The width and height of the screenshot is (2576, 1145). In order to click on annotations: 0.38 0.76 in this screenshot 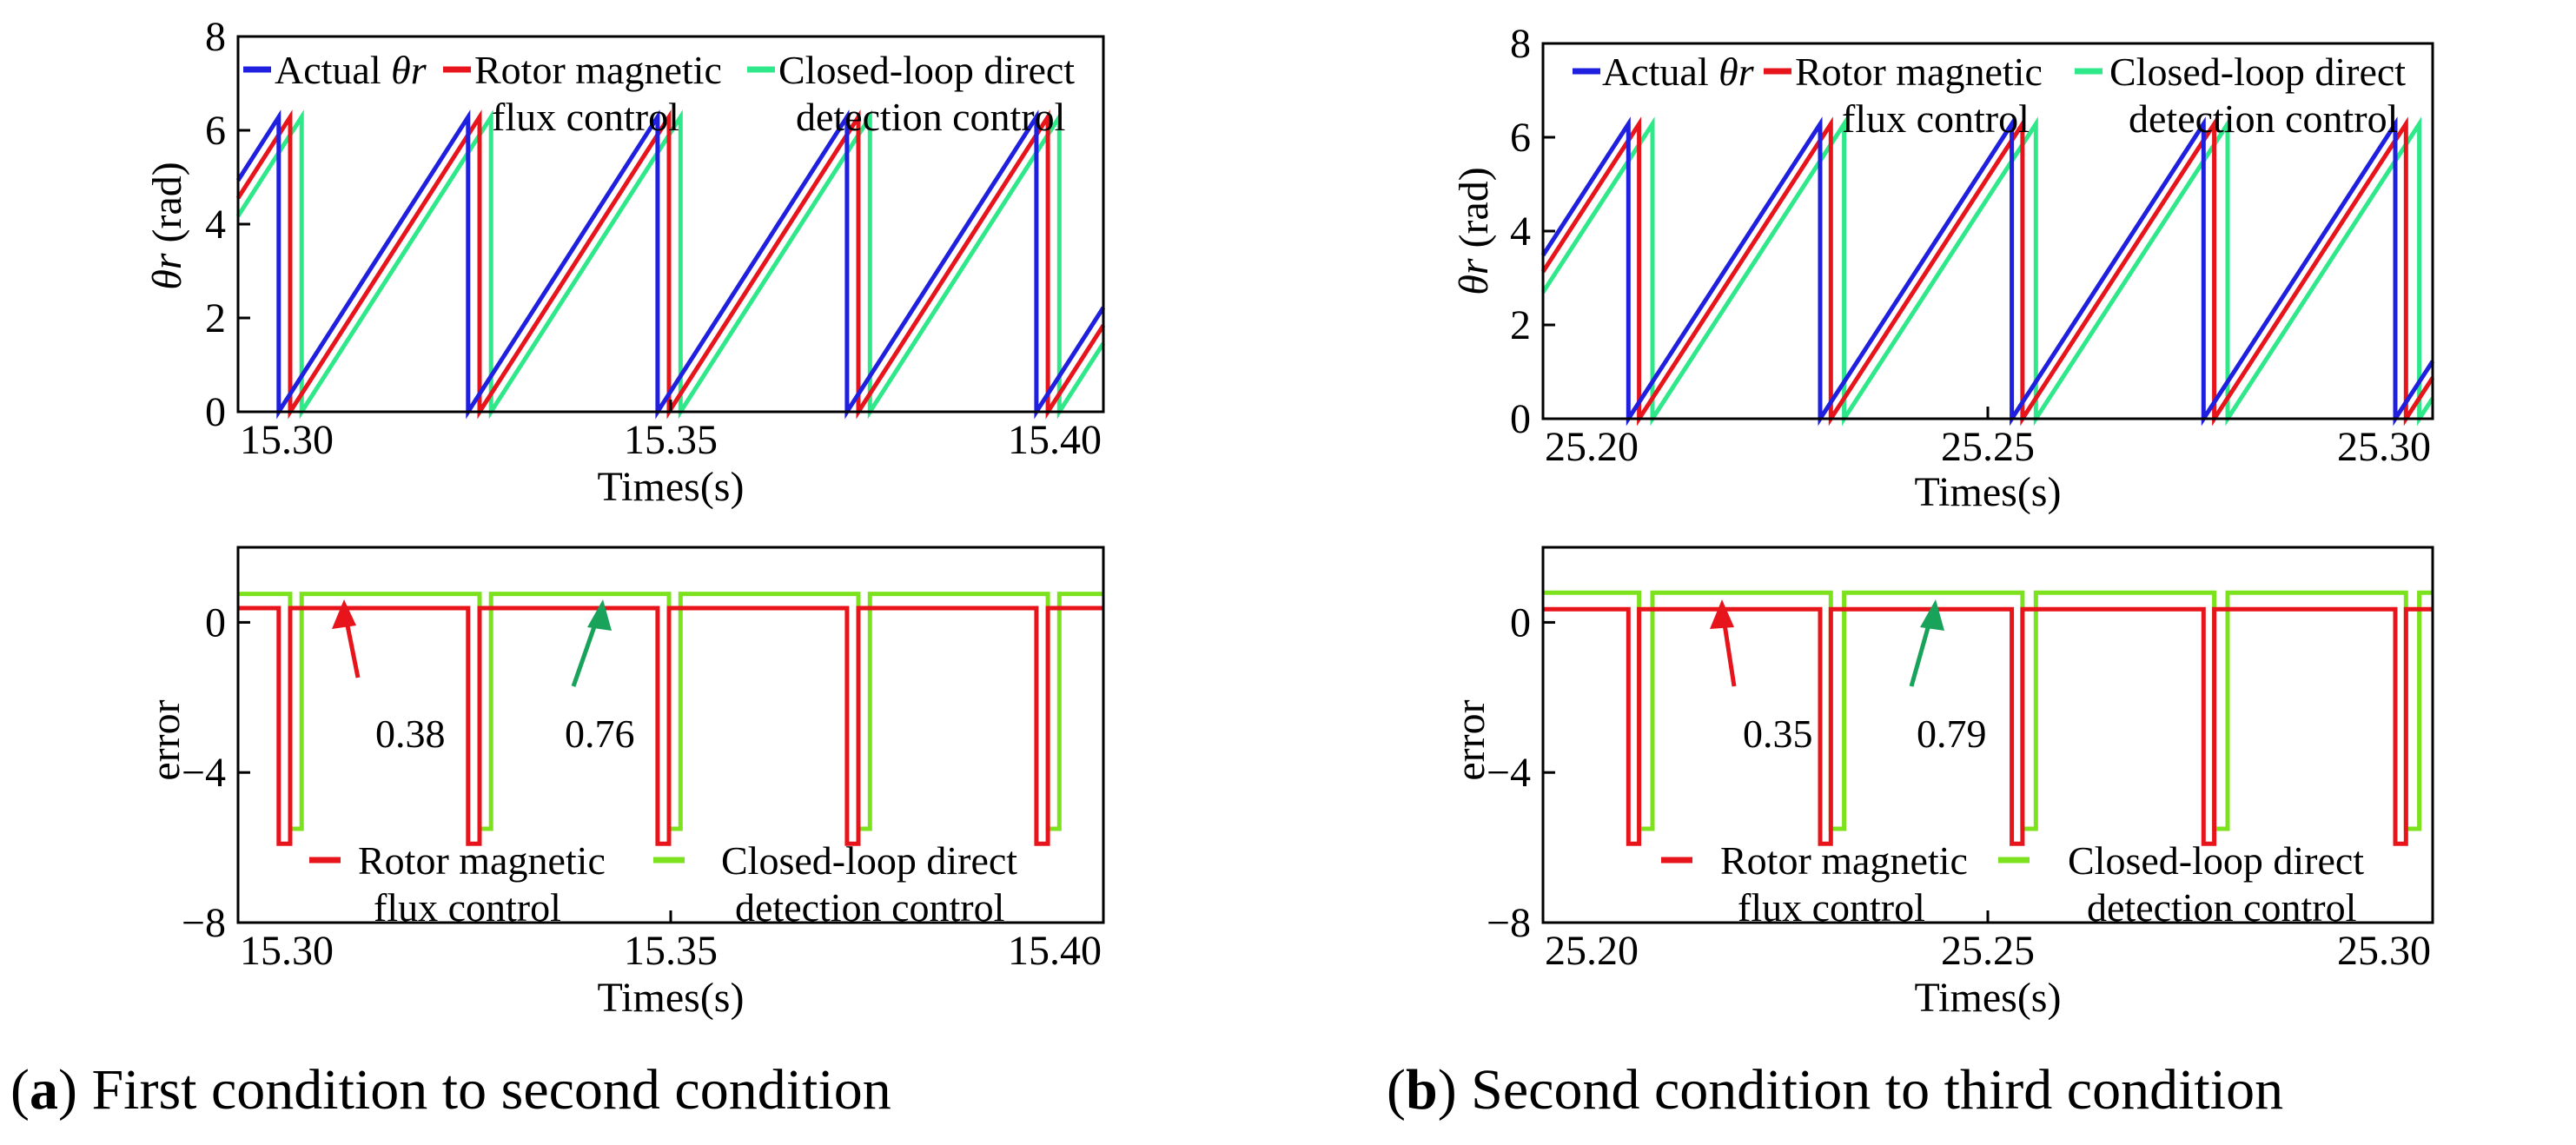, I will do `click(483, 678)`.